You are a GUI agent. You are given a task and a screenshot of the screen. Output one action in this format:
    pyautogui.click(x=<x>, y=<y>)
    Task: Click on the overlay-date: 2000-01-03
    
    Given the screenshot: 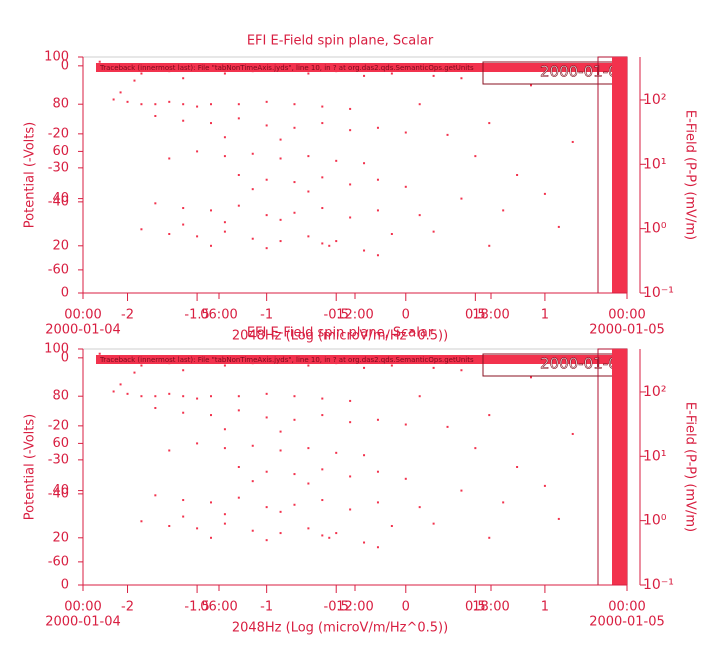 What is the action you would take?
    pyautogui.click(x=583, y=364)
    